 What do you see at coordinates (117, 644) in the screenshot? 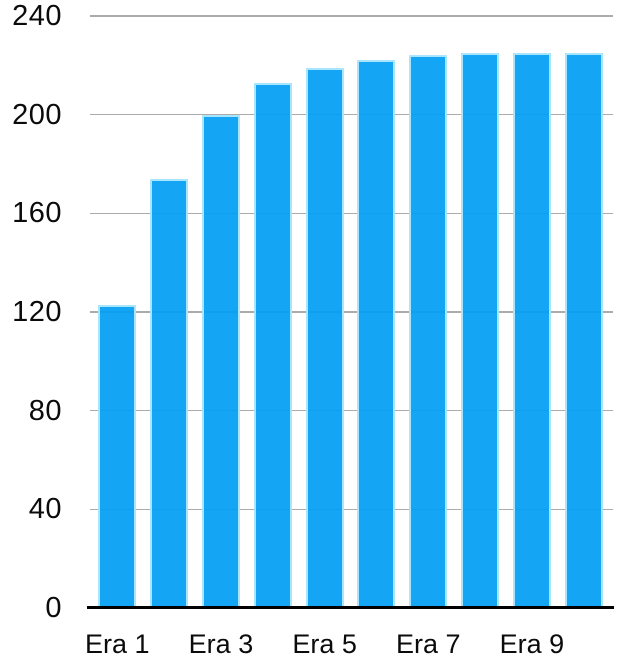
I see `x-axis-tick-label: Era 1` at bounding box center [117, 644].